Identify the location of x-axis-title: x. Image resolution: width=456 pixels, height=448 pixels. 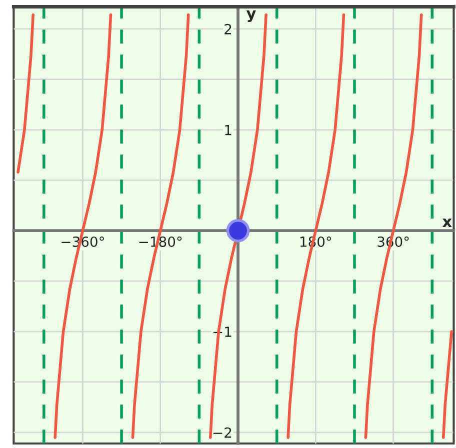
(447, 222).